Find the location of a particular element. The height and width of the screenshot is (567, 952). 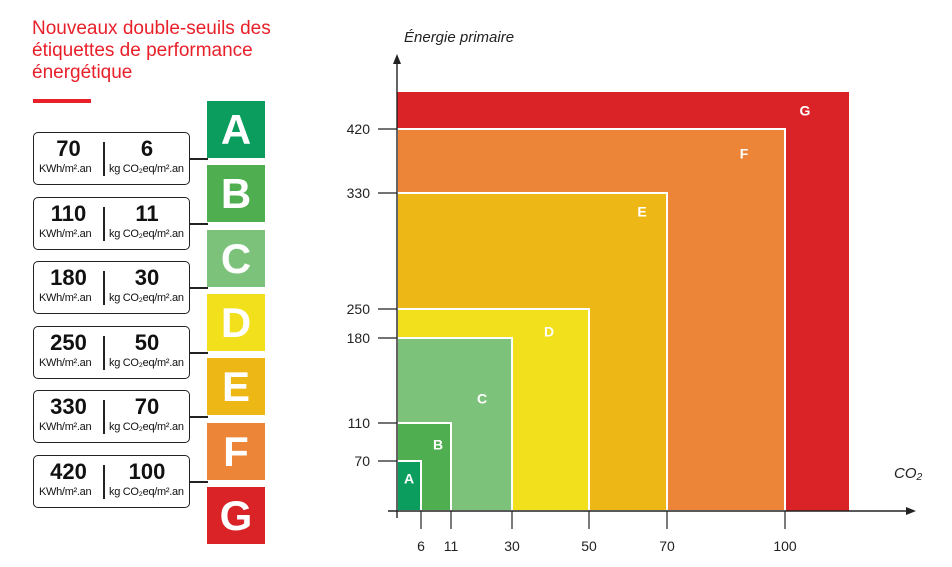

co2-threshold: 11 is located at coordinates (147, 213).